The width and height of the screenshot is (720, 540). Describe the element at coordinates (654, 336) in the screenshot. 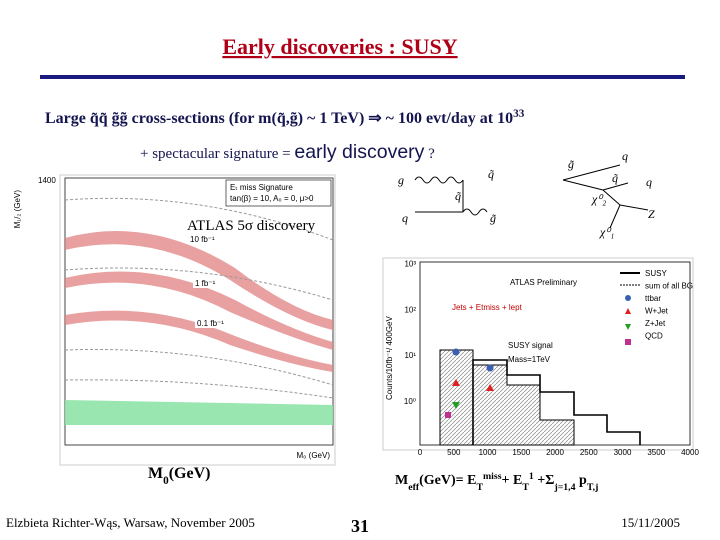

I see `legend-entry: QCD` at that location.